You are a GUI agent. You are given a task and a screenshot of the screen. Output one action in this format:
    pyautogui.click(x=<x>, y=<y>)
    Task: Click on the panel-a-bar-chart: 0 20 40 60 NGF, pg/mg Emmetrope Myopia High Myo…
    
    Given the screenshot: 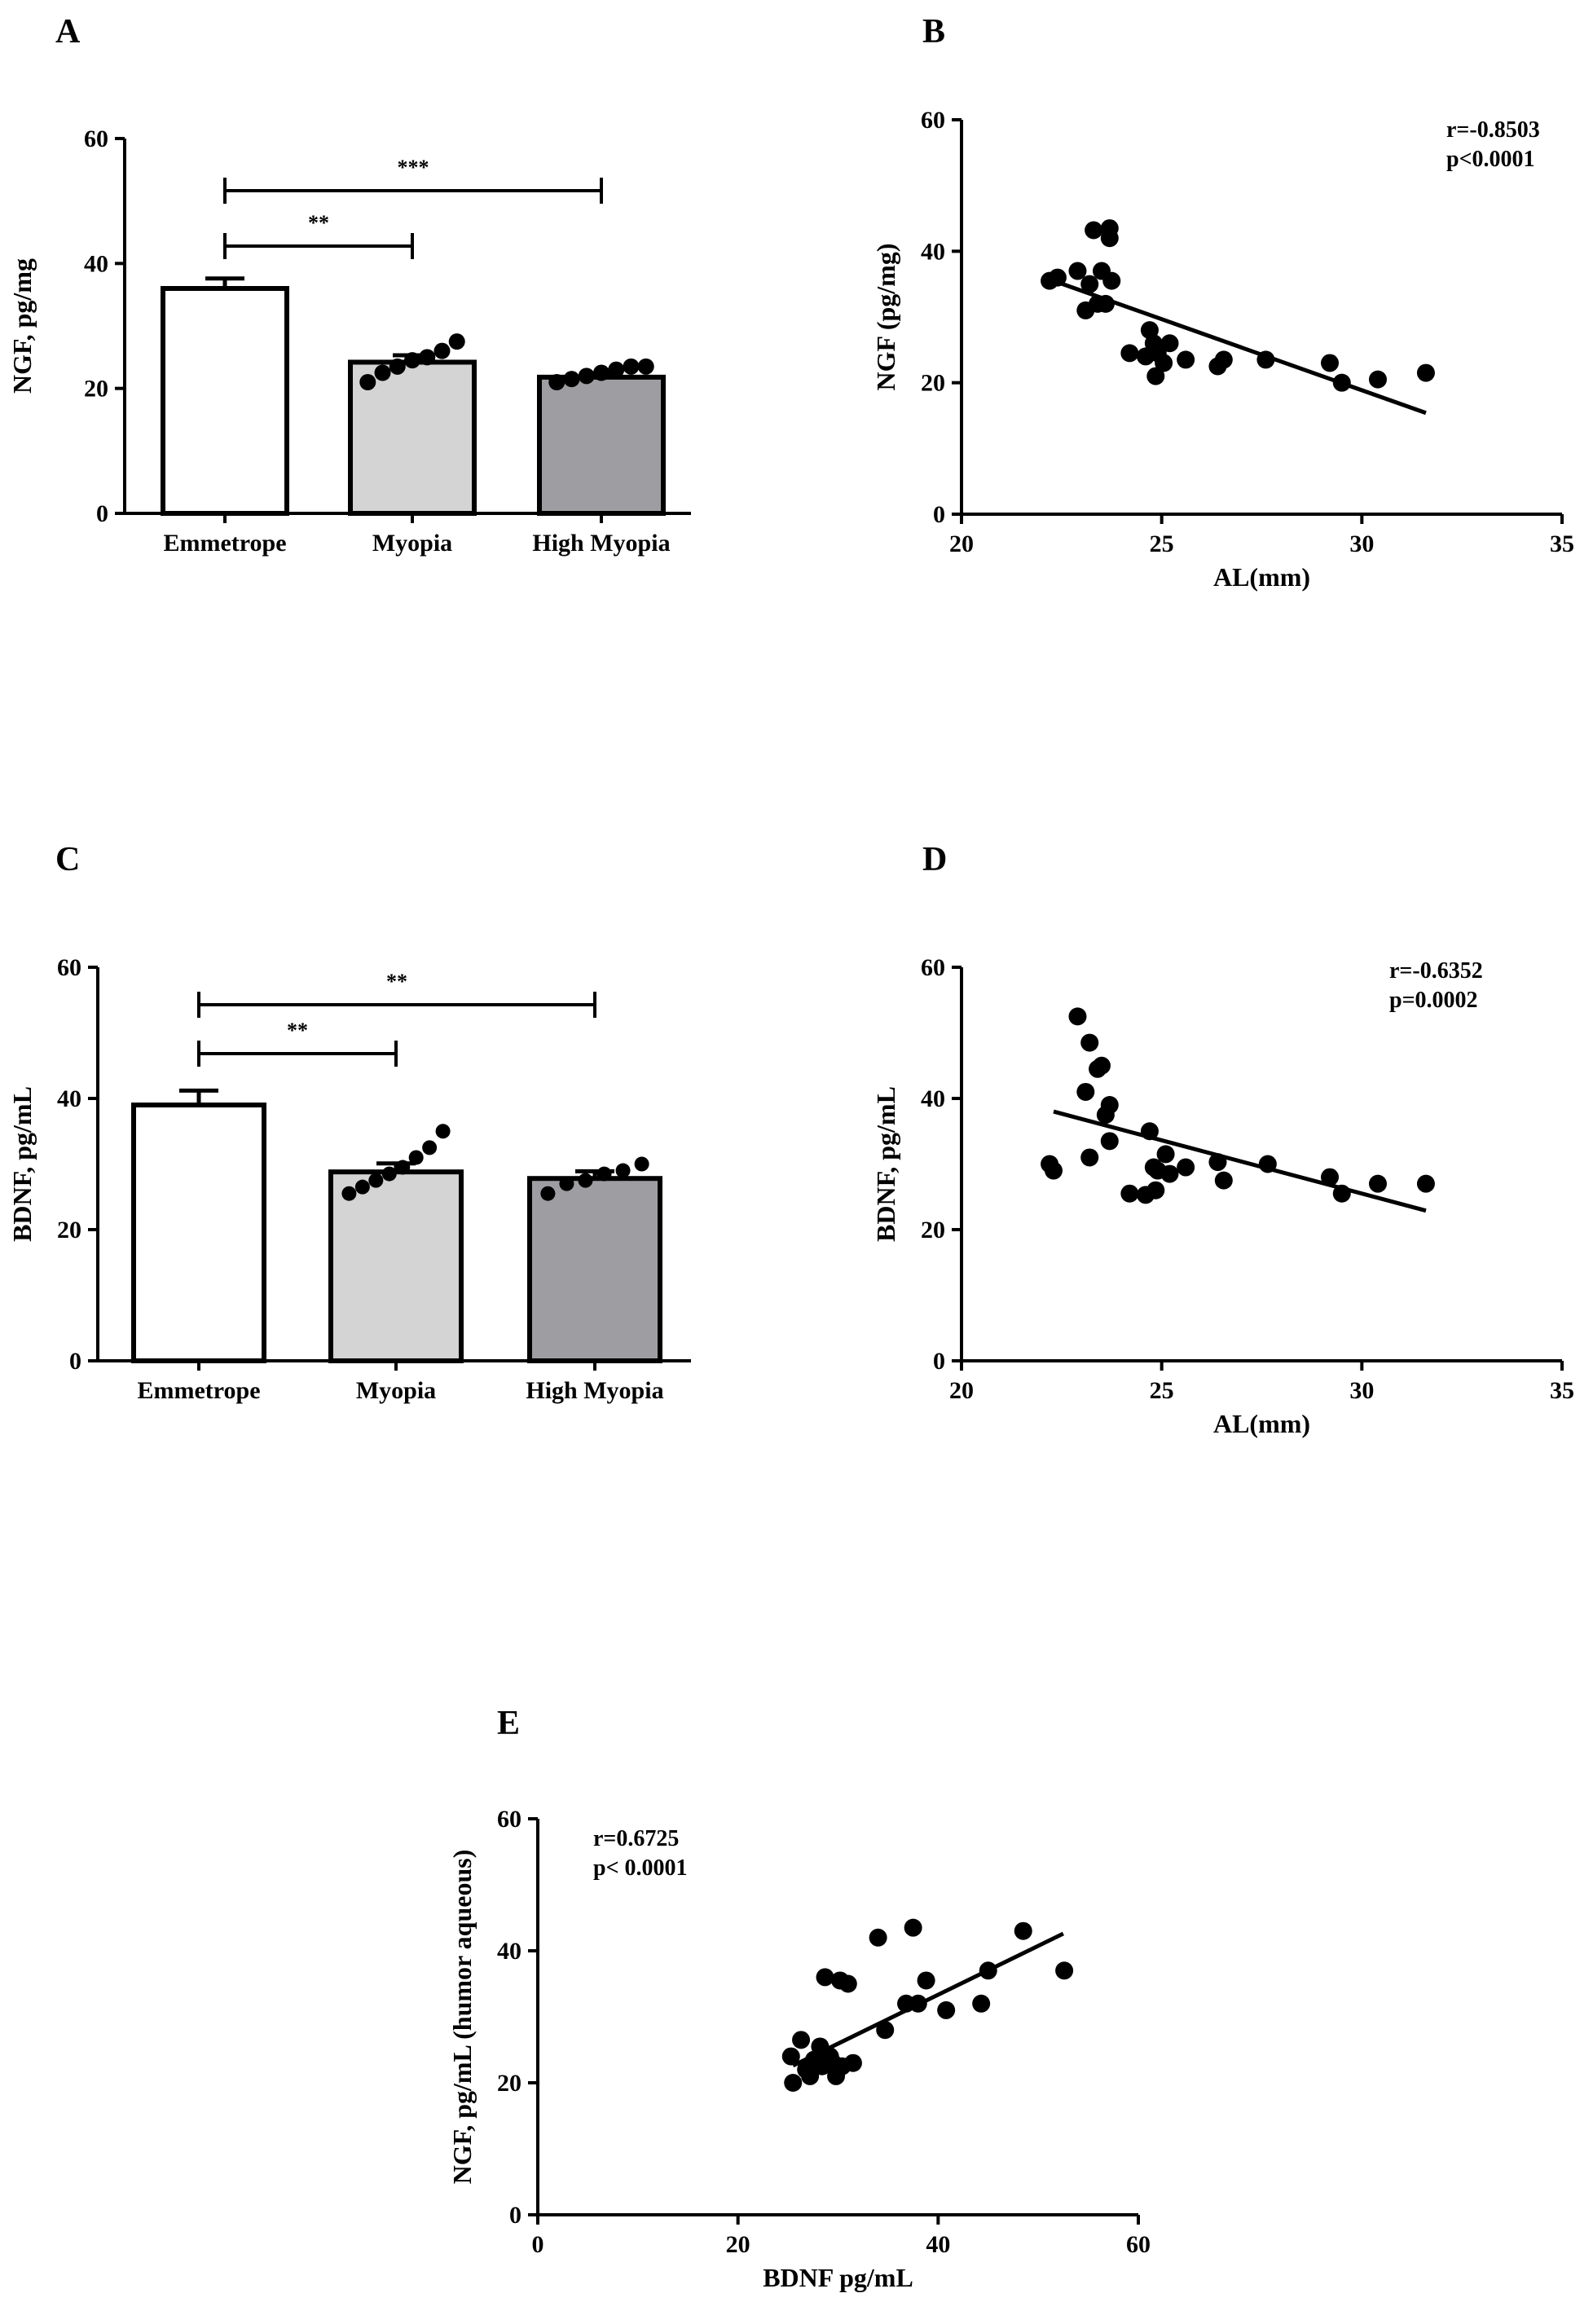 What is the action you would take?
    pyautogui.click(x=349, y=341)
    